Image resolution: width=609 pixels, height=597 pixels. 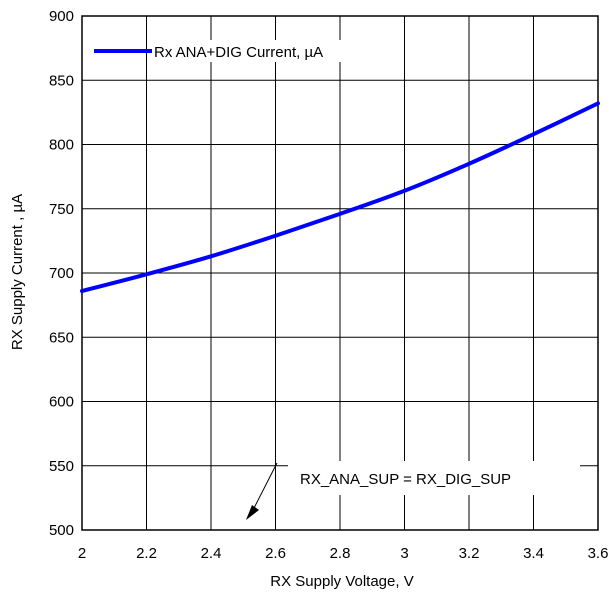 I want to click on legend-label: Rx ANA+DIG Current, µA, so click(x=238, y=52).